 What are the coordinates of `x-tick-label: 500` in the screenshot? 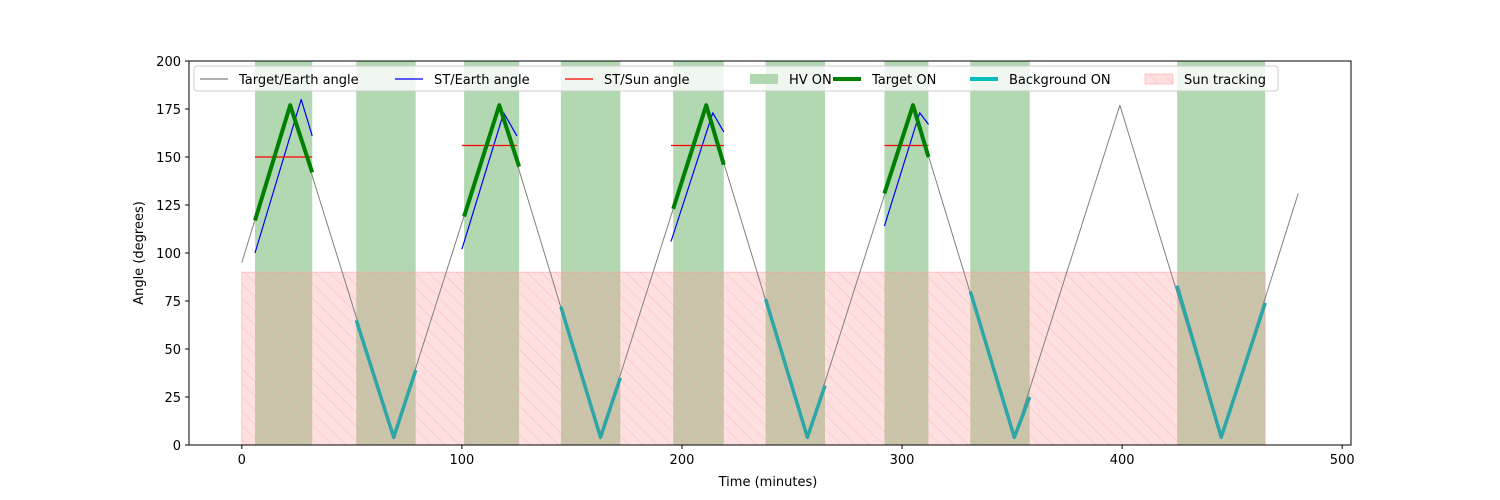 It's located at (1342, 460).